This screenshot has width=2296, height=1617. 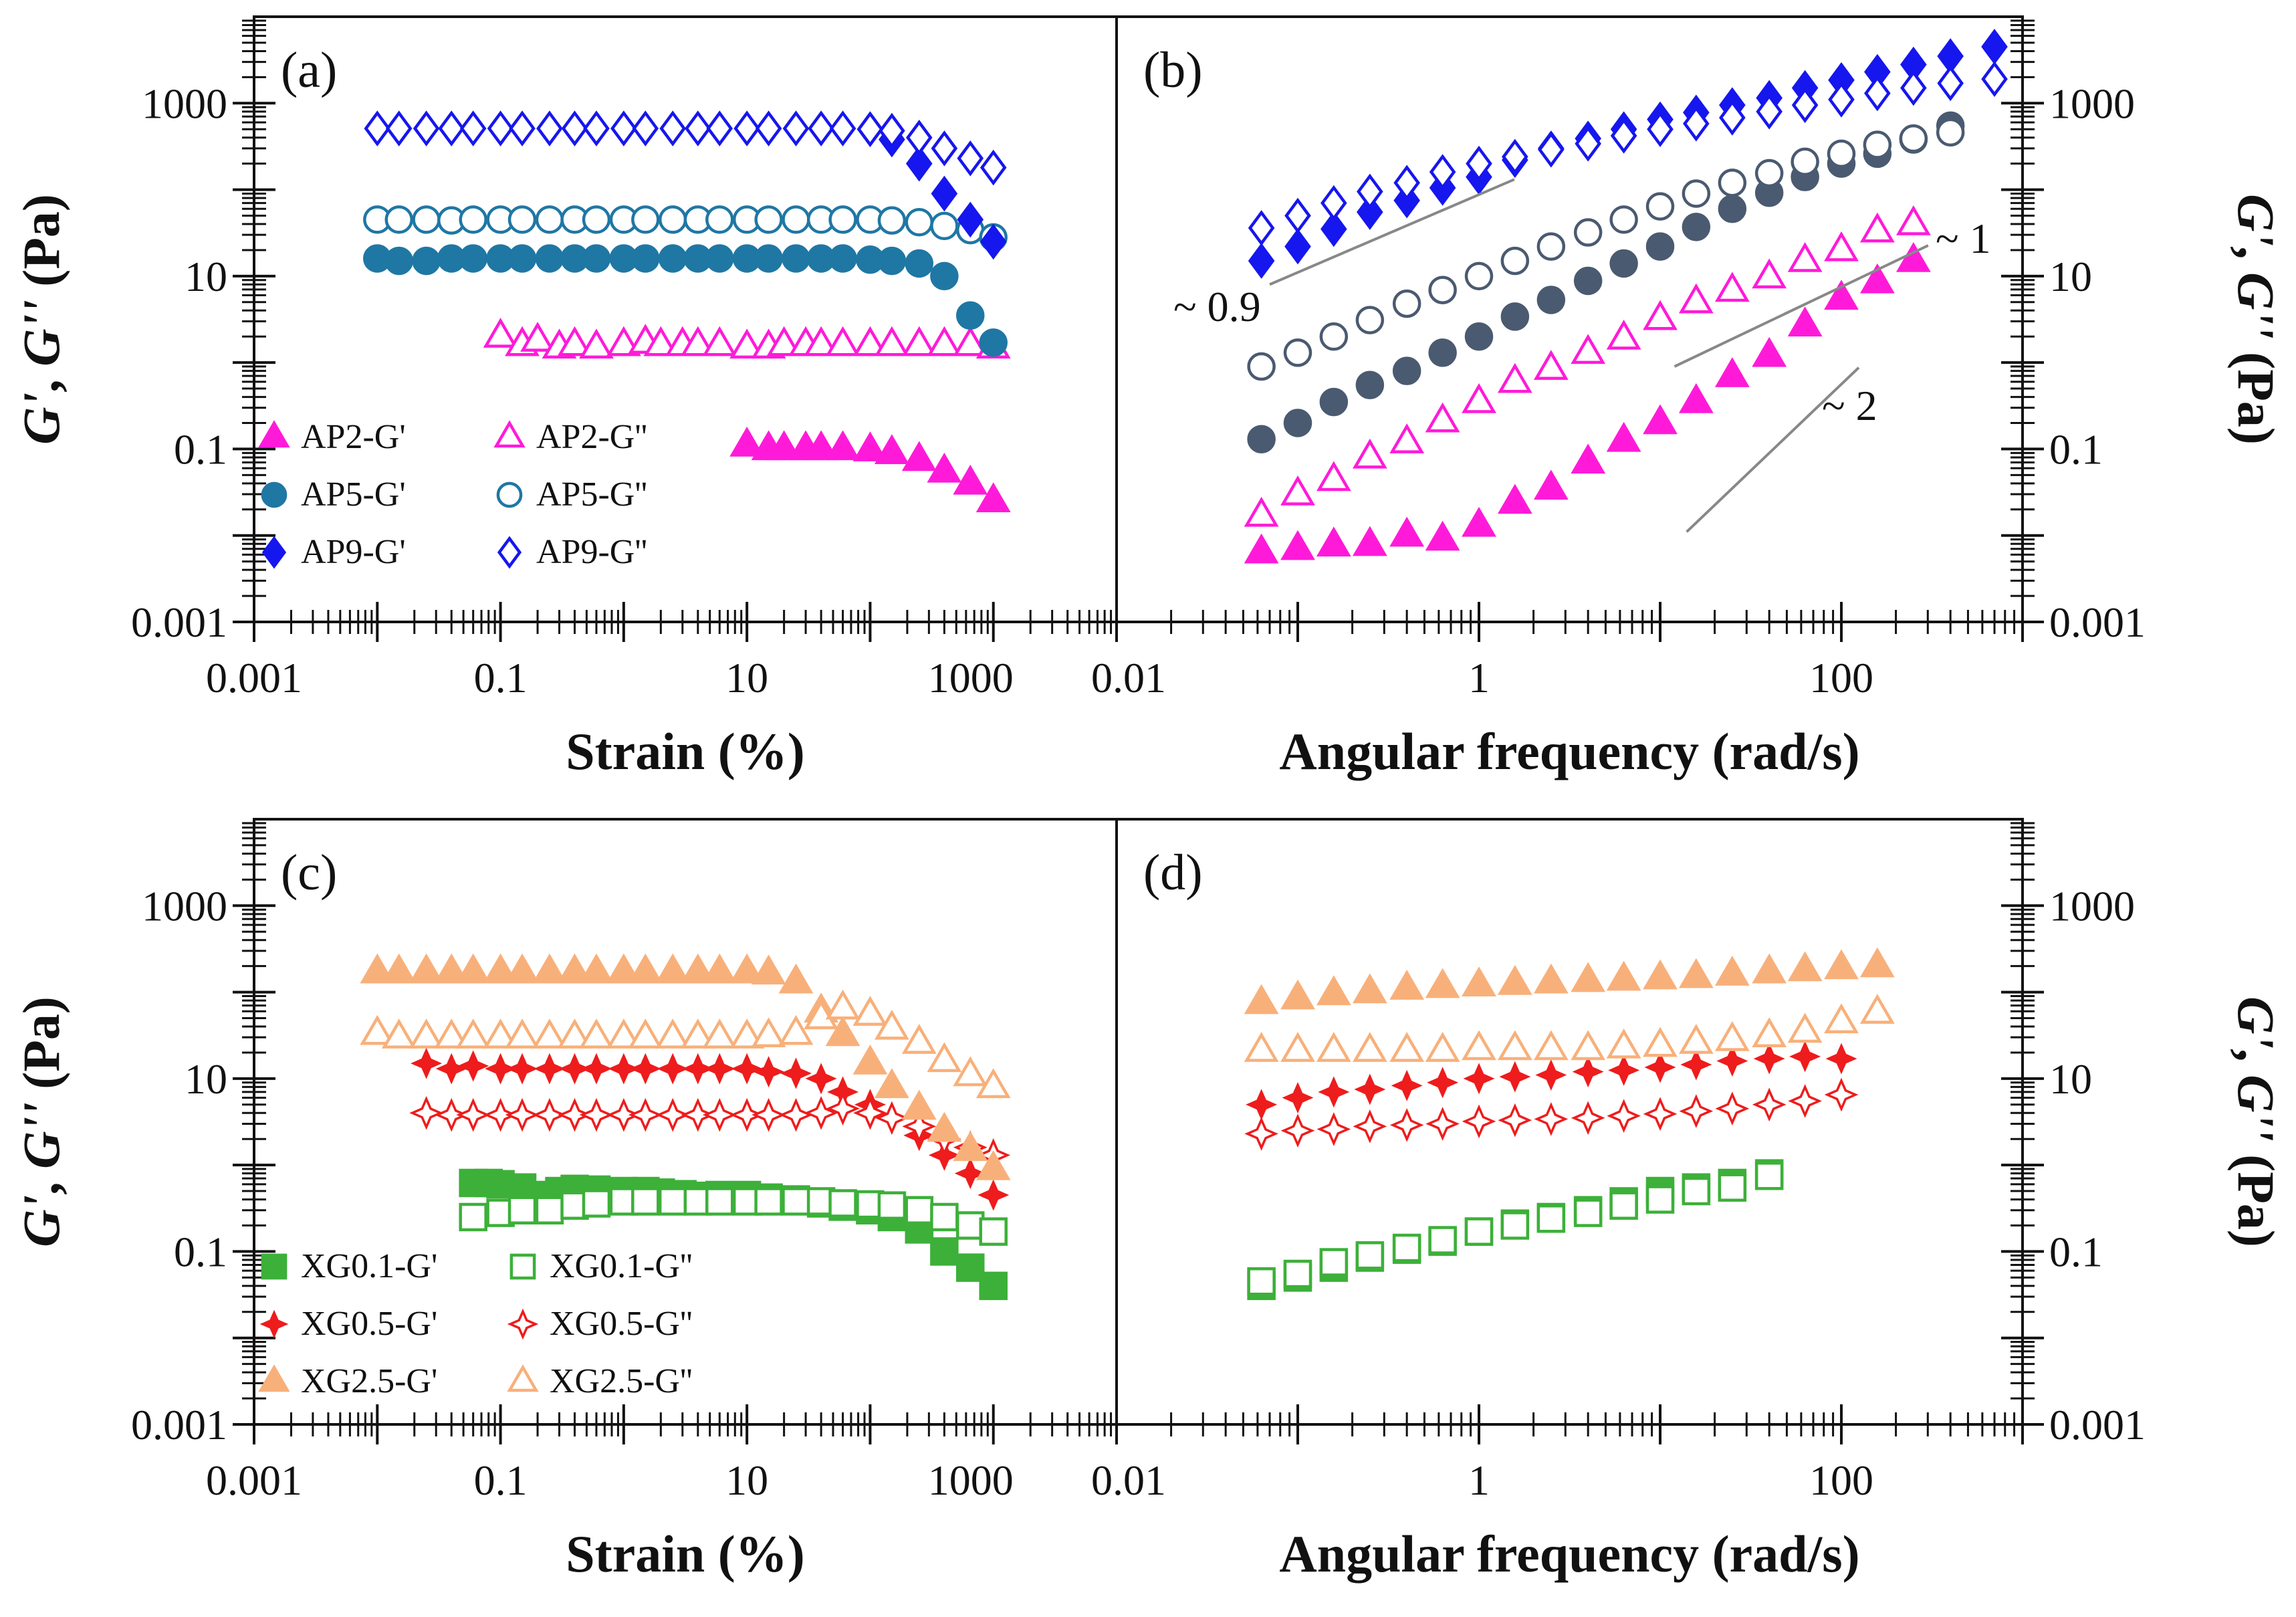 What do you see at coordinates (685, 1424) in the screenshot?
I see `x-axis-ticks` at bounding box center [685, 1424].